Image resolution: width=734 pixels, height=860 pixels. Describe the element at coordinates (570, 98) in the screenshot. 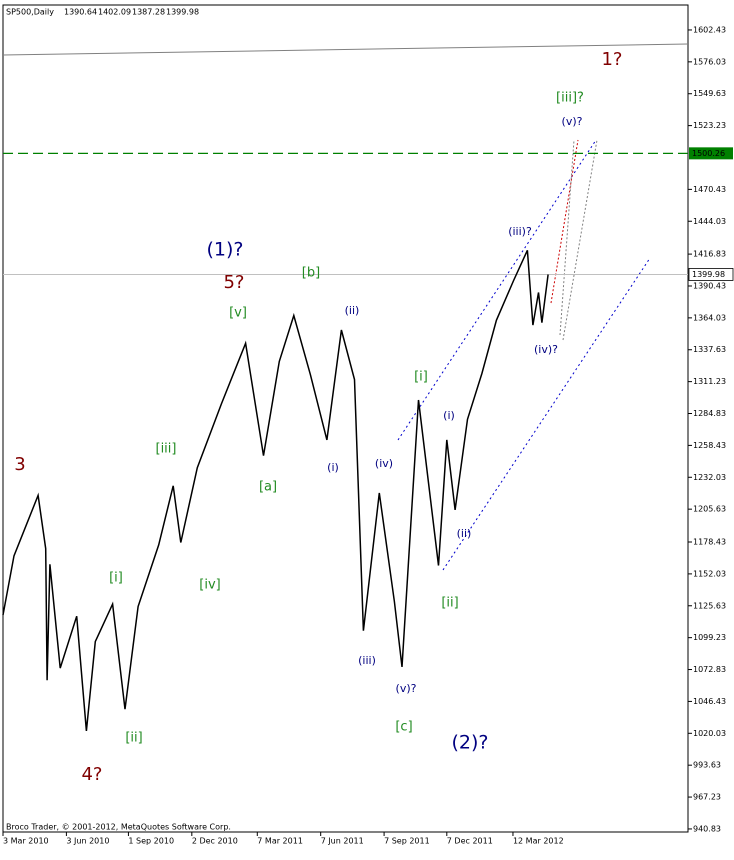

I see `wave-label: [iii]?` at that location.